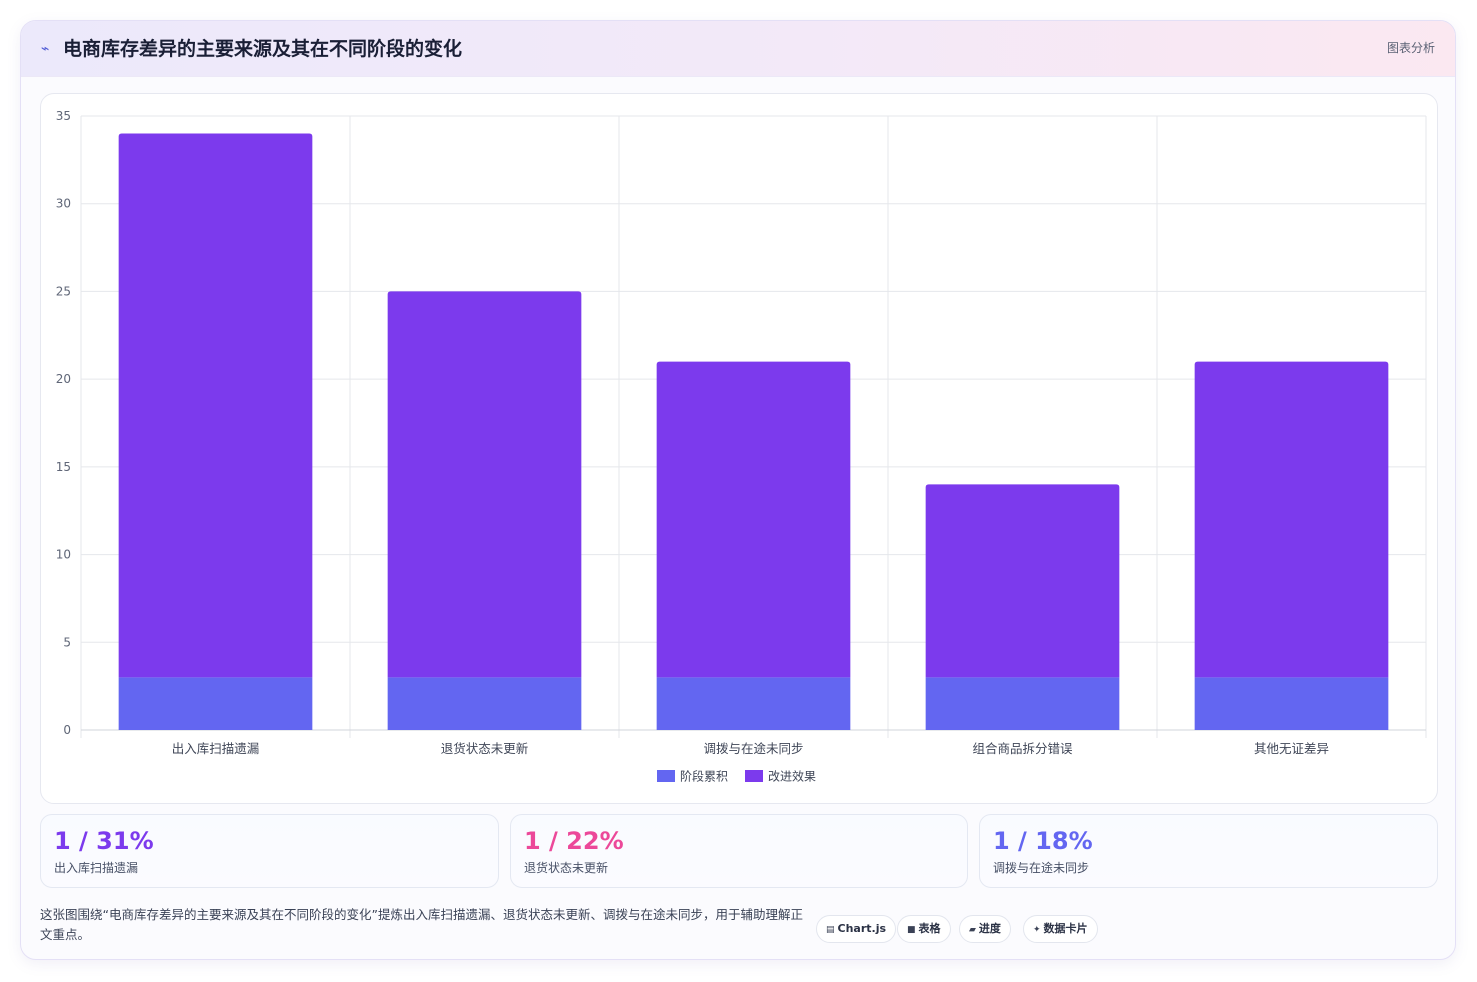 This screenshot has width=1477, height=982. I want to click on trend-icon: ⌁, so click(45, 49).